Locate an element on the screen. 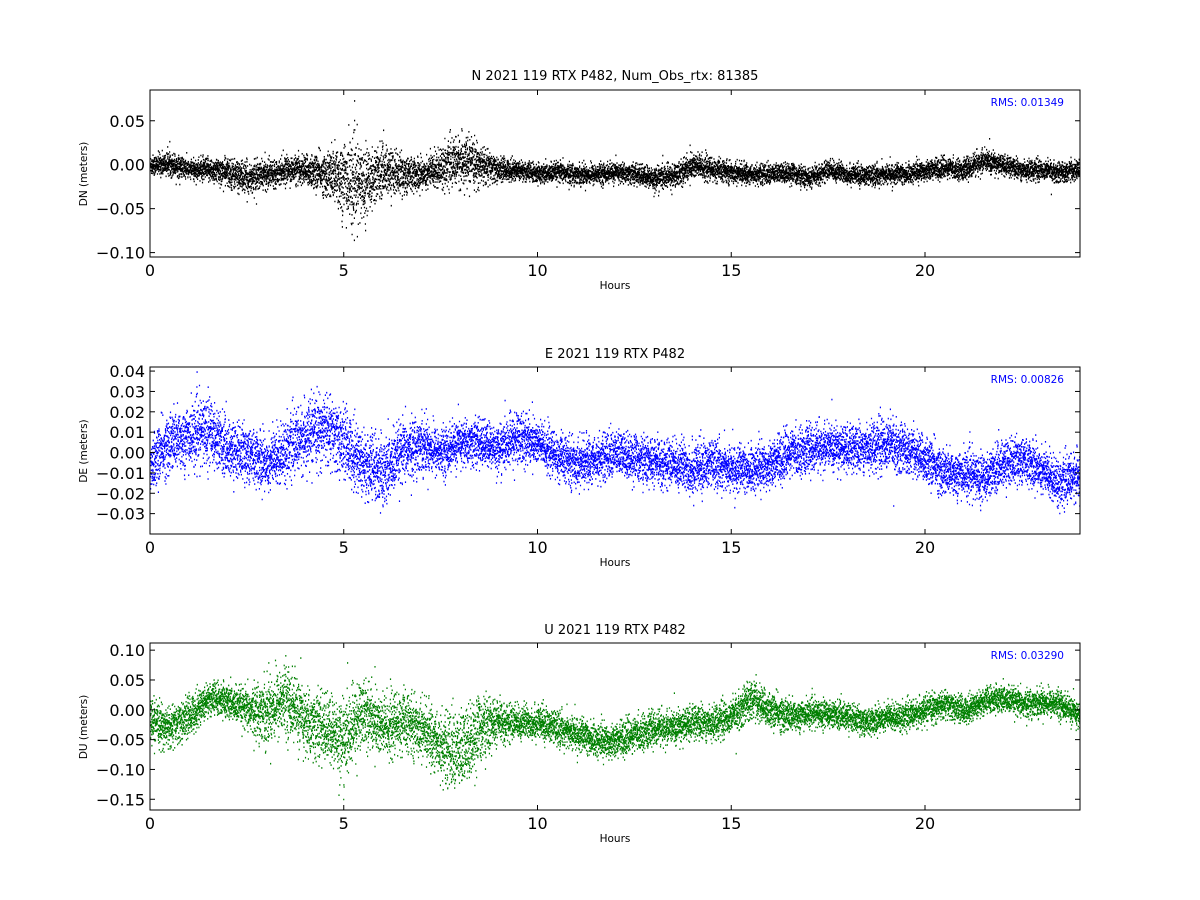 Image resolution: width=1200 pixels, height=900 pixels. panel-east-points is located at coordinates (615, 443).